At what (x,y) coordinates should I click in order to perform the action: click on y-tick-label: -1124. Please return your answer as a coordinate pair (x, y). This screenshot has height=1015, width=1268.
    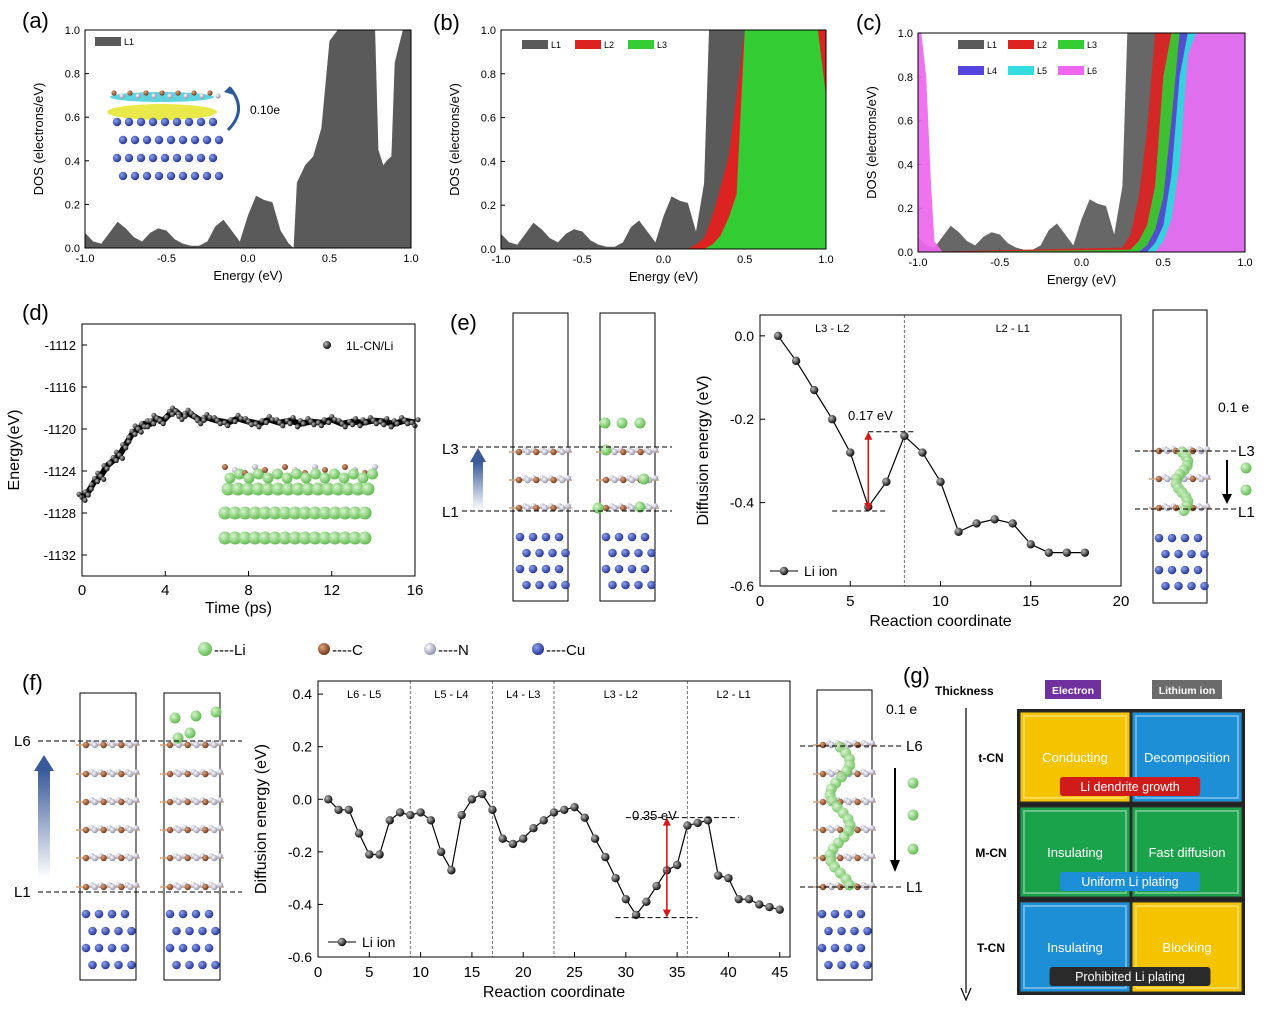
    Looking at the image, I should click on (60, 471).